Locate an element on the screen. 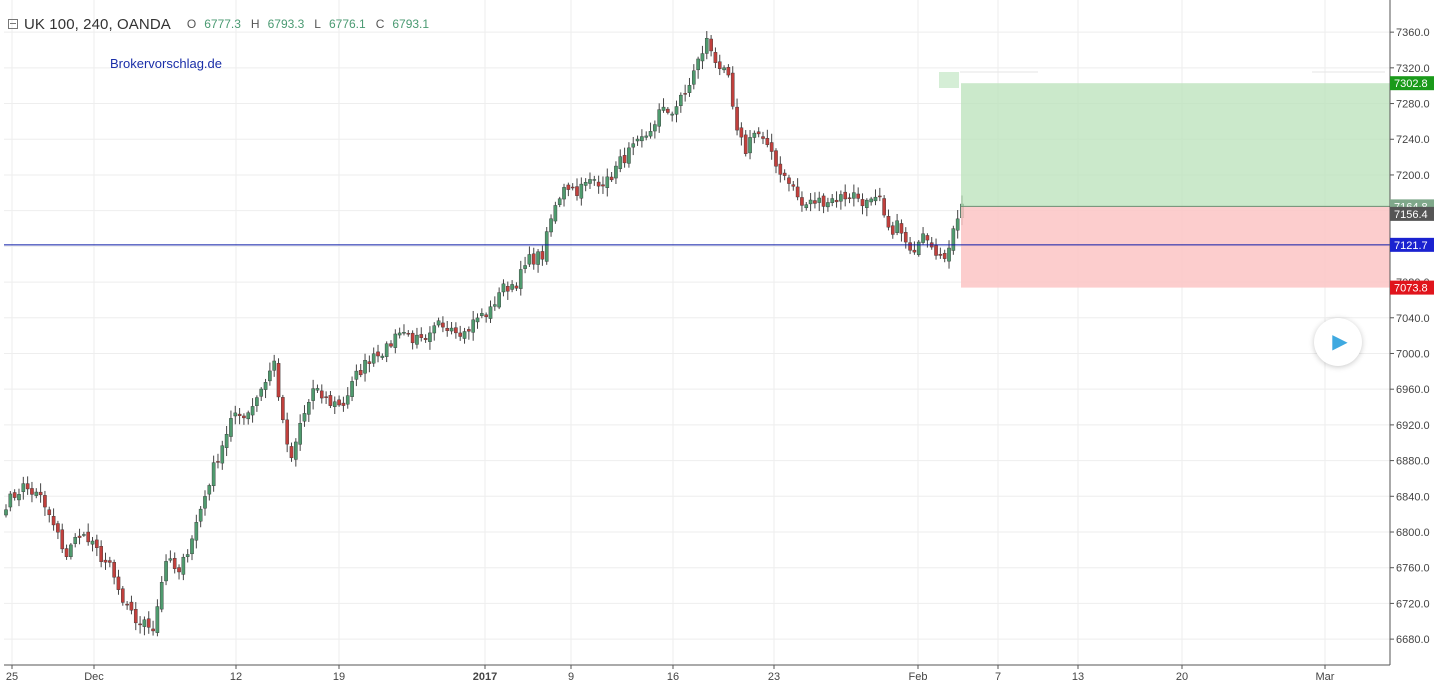  replay-play-button: ▶ is located at coordinates (1338, 342).